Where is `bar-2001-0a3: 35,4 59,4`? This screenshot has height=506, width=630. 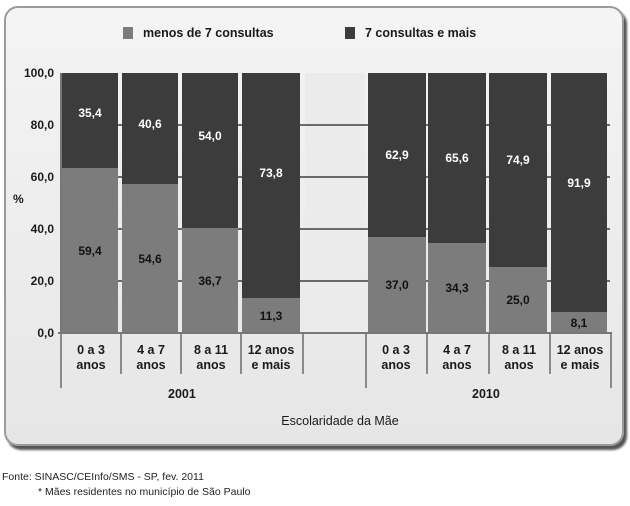 bar-2001-0a3: 35,4 59,4 is located at coordinates (90, 203).